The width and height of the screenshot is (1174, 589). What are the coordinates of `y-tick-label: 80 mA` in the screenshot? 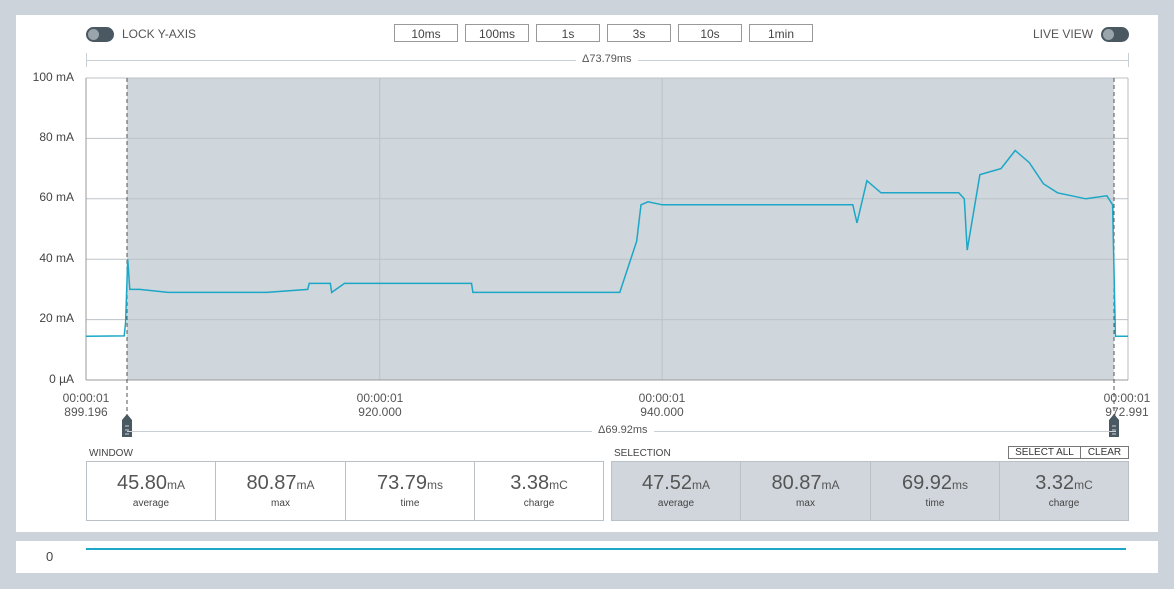 It's located at (56, 137).